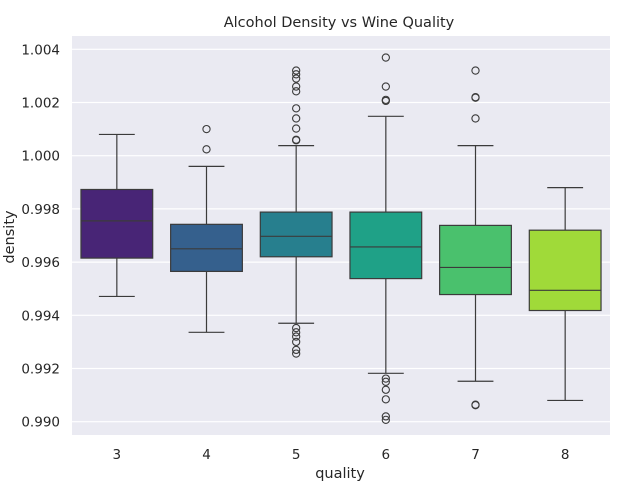 The image size is (627, 486). I want to click on y-tick-label: 0.990, so click(40, 423).